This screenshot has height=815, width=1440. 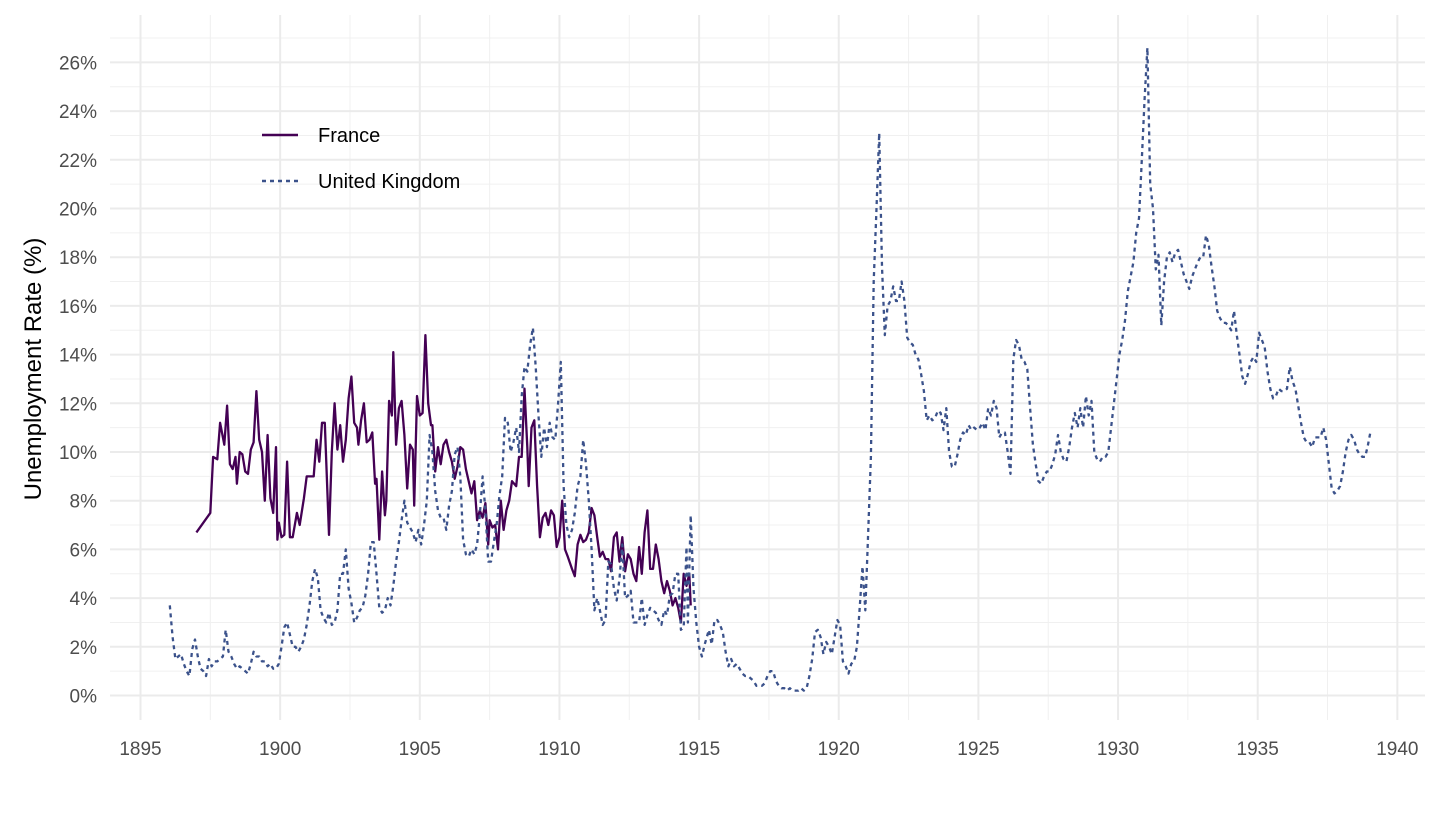 I want to click on x-tick-label: 1915, so click(x=699, y=749).